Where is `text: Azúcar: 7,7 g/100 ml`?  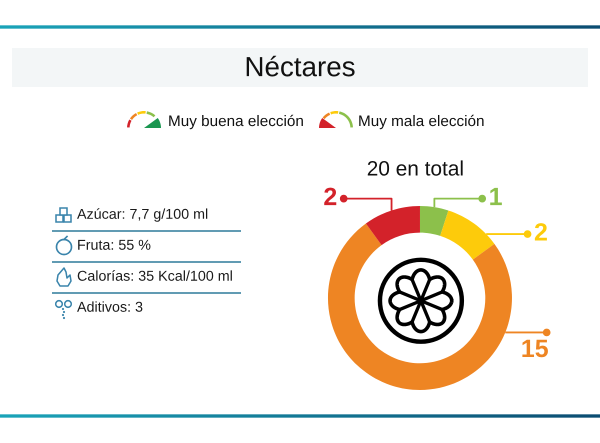 text: Azúcar: 7,7 g/100 ml is located at coordinates (142, 215).